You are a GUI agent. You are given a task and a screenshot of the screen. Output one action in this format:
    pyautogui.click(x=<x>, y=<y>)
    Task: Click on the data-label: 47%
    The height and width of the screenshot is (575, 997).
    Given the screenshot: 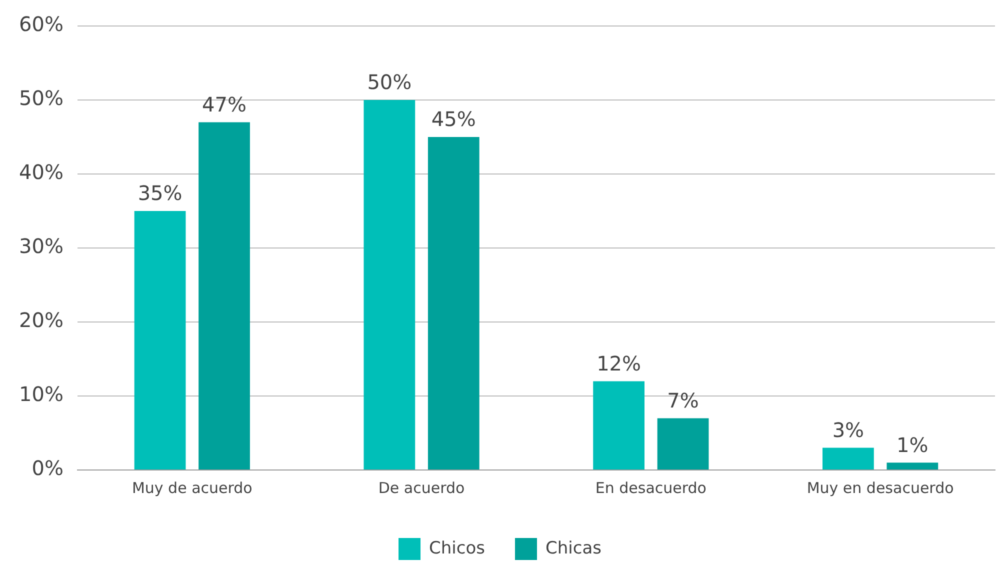 What is the action you would take?
    pyautogui.click(x=224, y=104)
    